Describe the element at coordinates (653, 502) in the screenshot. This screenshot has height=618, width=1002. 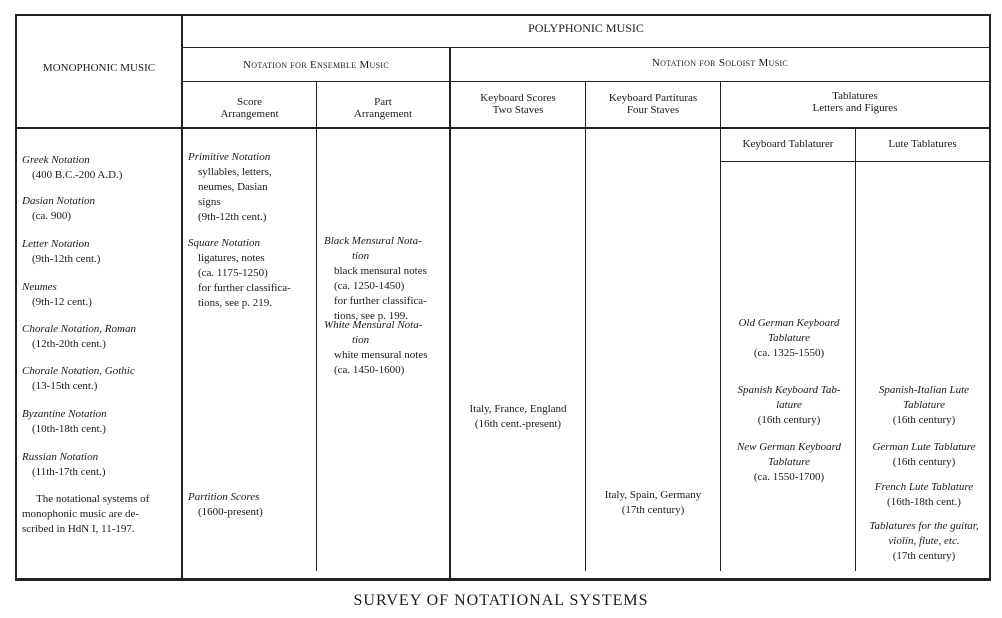
I see `kbd-partituras-entry: Italy, Spain, Germany (17th century)` at that location.